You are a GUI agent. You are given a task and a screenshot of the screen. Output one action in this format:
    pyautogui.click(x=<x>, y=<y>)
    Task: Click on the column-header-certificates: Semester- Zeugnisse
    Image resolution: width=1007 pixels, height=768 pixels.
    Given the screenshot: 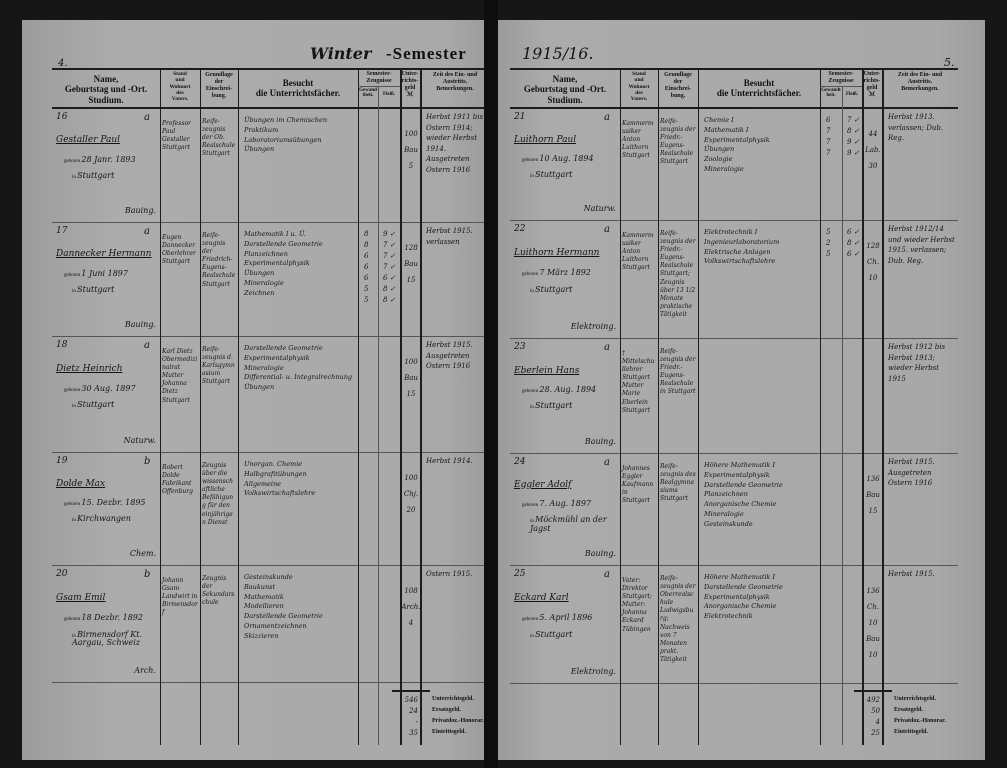 What is the action you would take?
    pyautogui.click(x=841, y=77)
    